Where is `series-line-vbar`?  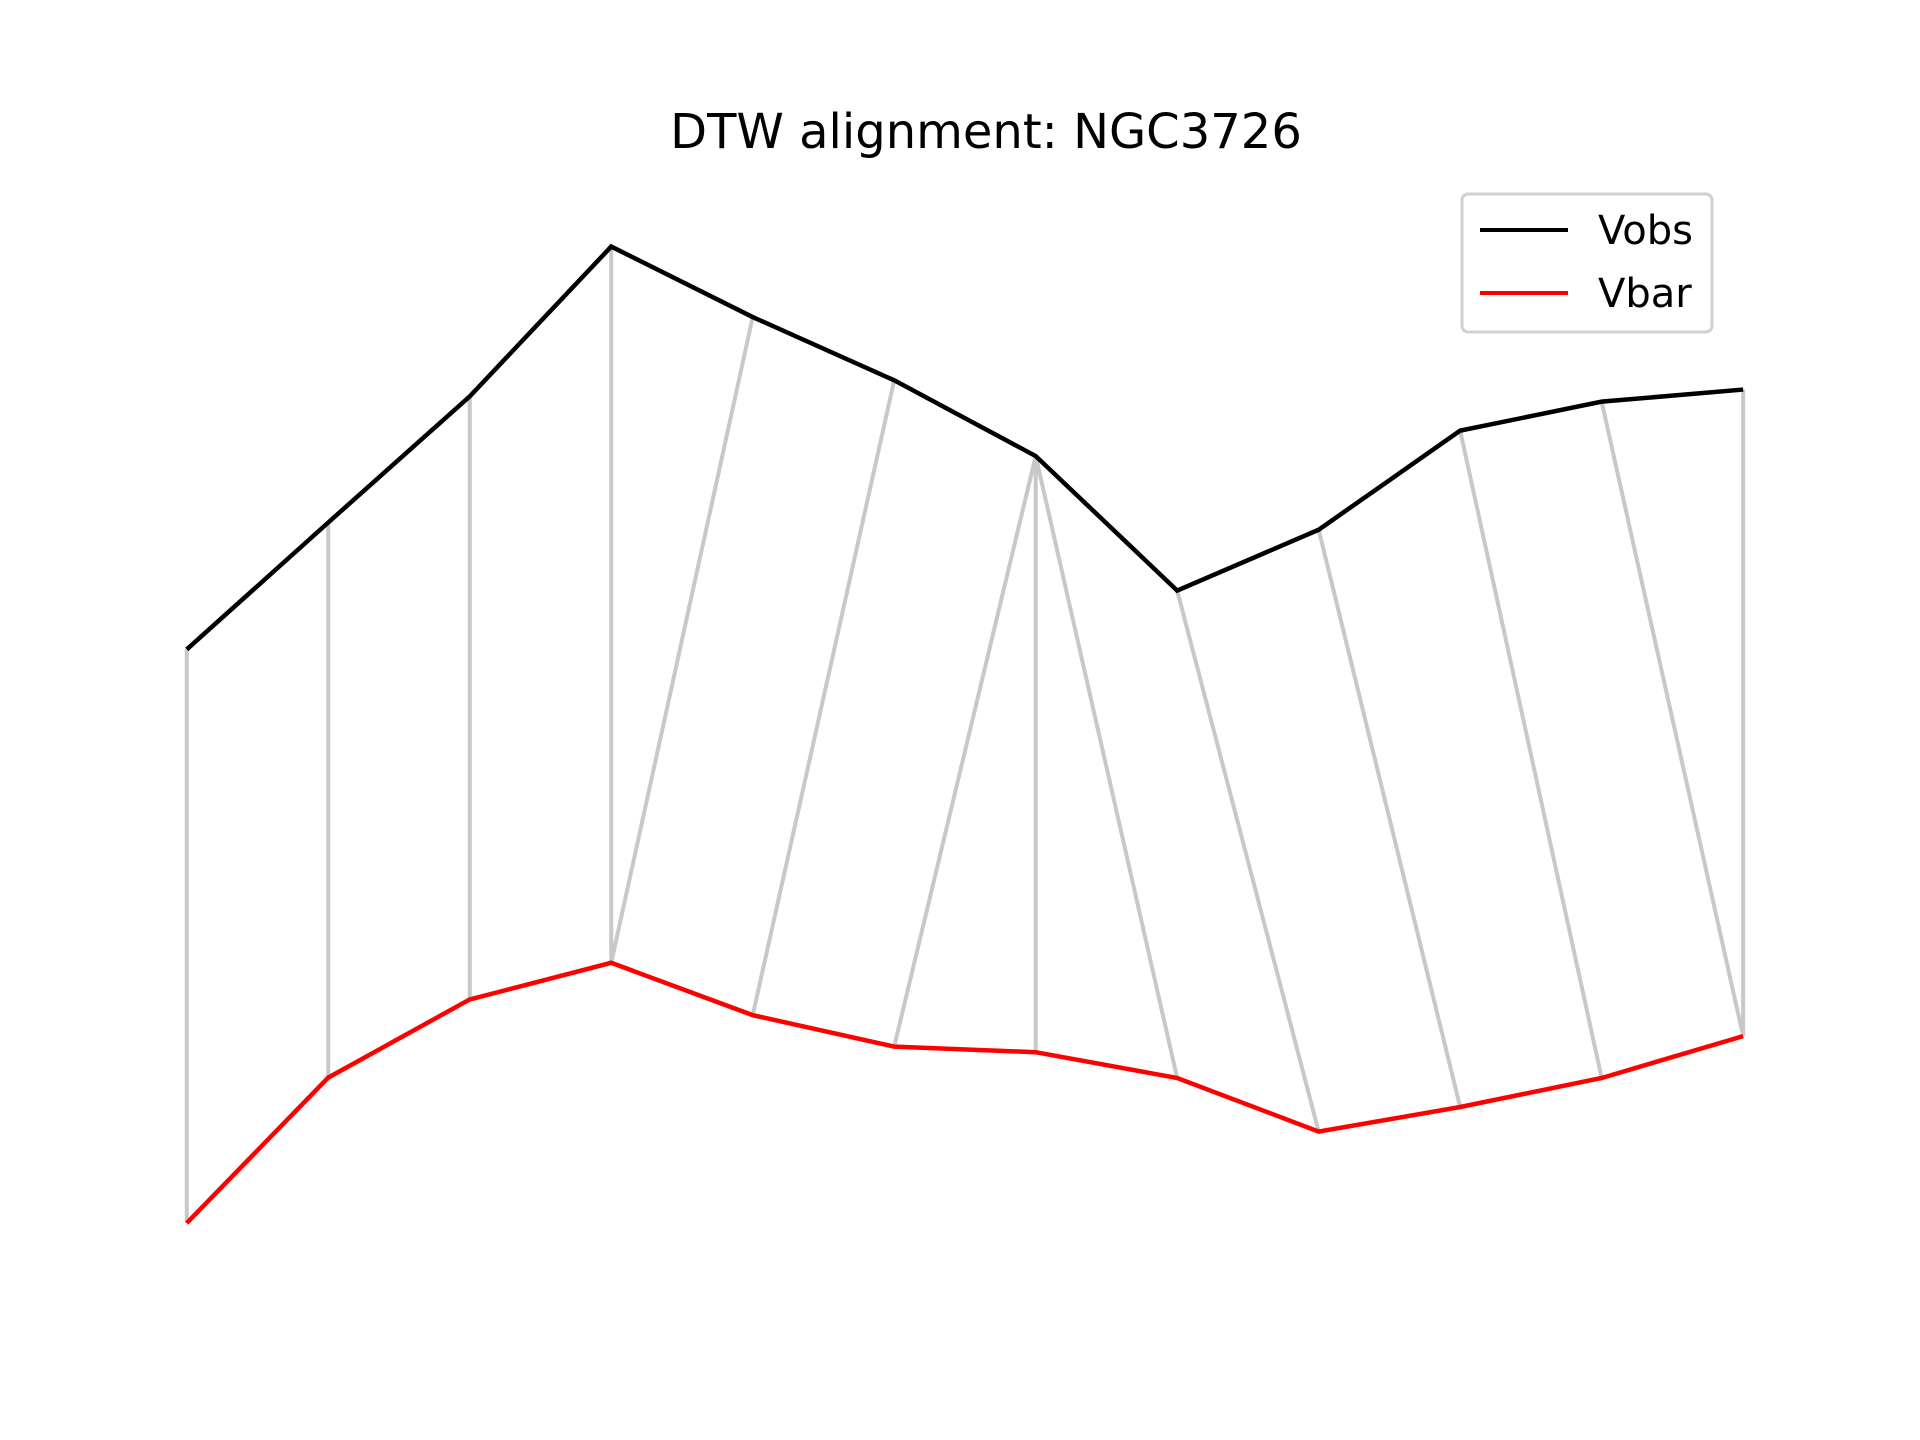 series-line-vbar is located at coordinates (964, 1092).